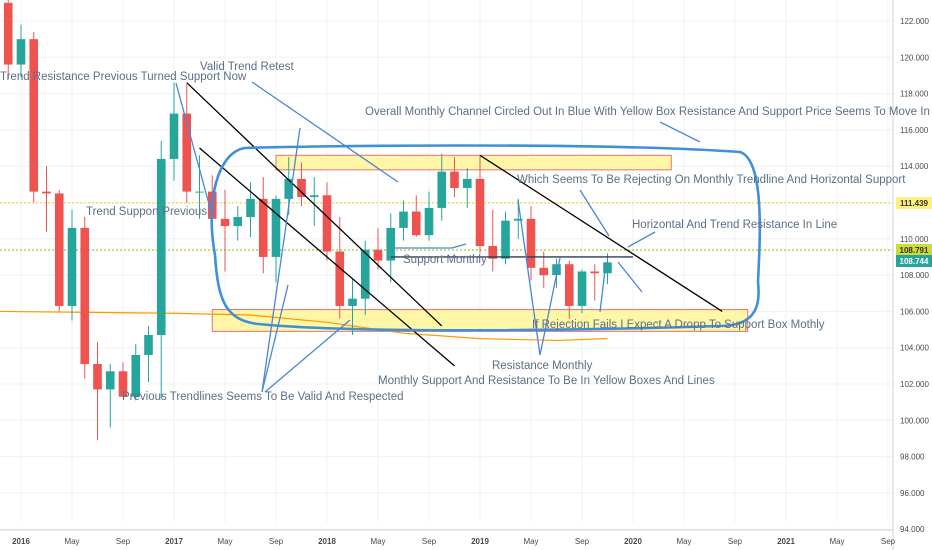 The height and width of the screenshot is (550, 932). What do you see at coordinates (680, 132) in the screenshot?
I see `arrow-overall` at bounding box center [680, 132].